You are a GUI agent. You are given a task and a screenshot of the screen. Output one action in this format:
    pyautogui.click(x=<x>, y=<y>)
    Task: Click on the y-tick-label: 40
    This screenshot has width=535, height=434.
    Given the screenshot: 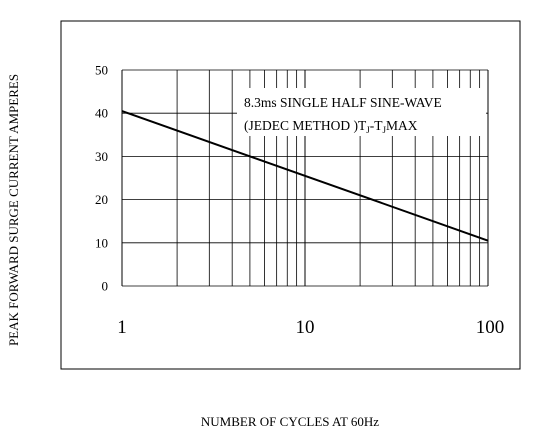 What is the action you would take?
    pyautogui.click(x=101, y=113)
    